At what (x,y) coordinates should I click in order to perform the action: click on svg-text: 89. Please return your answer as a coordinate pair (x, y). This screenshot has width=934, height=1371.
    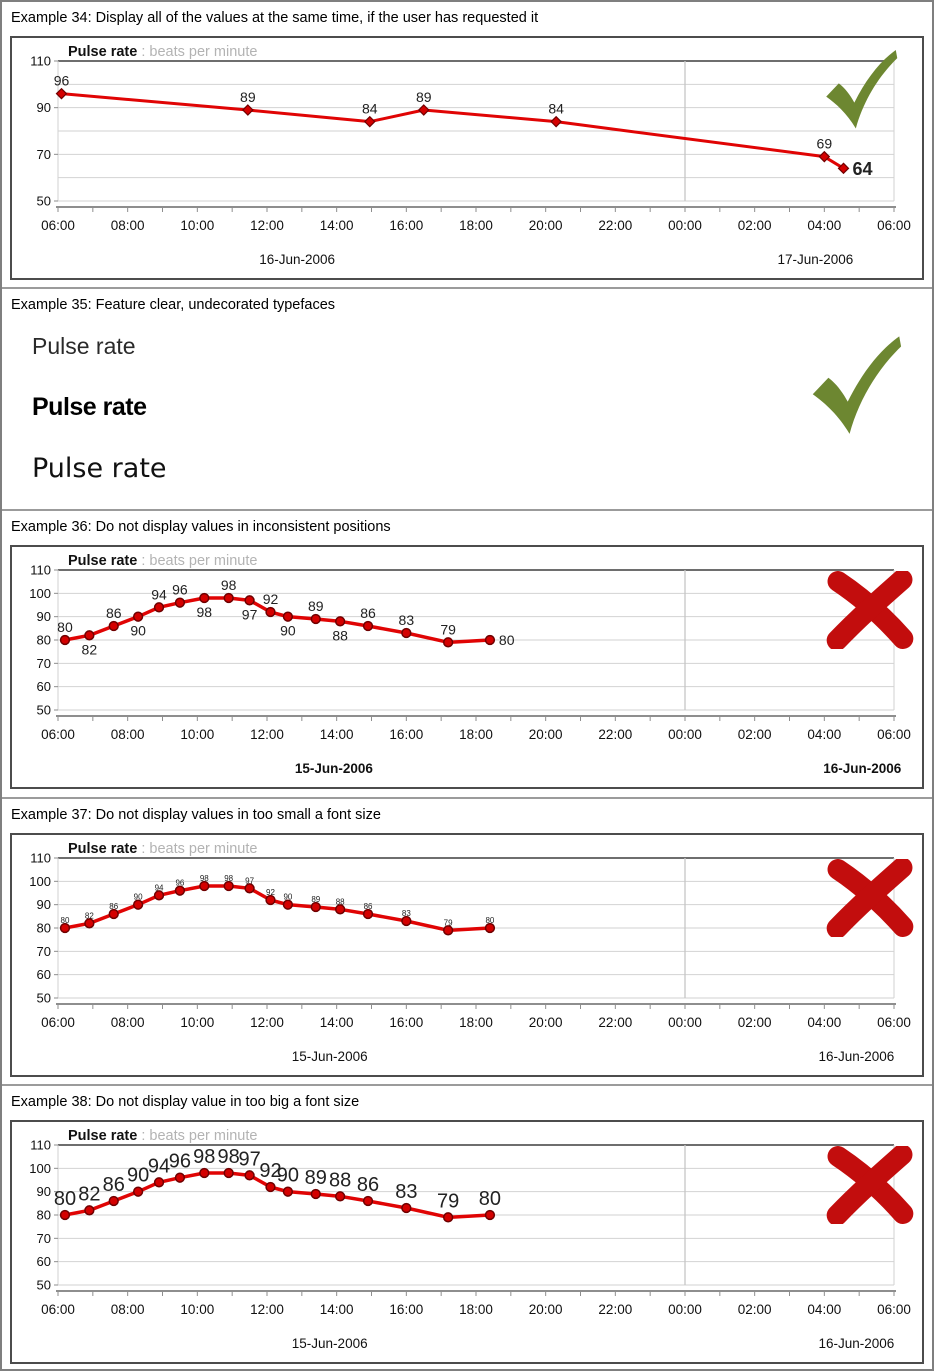
    Looking at the image, I should click on (248, 97).